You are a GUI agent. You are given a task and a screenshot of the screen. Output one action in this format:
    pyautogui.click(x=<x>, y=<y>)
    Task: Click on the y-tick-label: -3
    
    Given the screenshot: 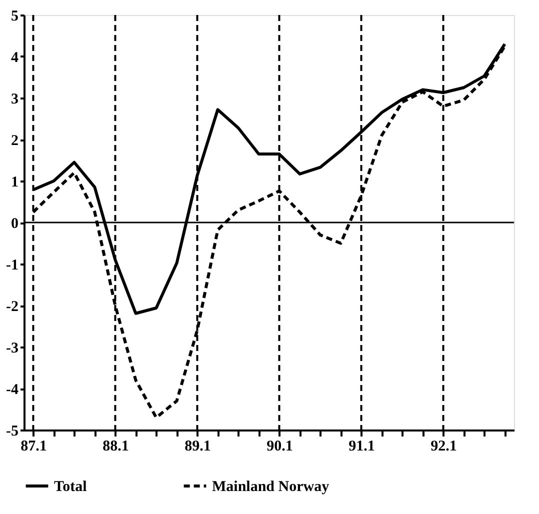 What is the action you would take?
    pyautogui.click(x=12, y=348)
    